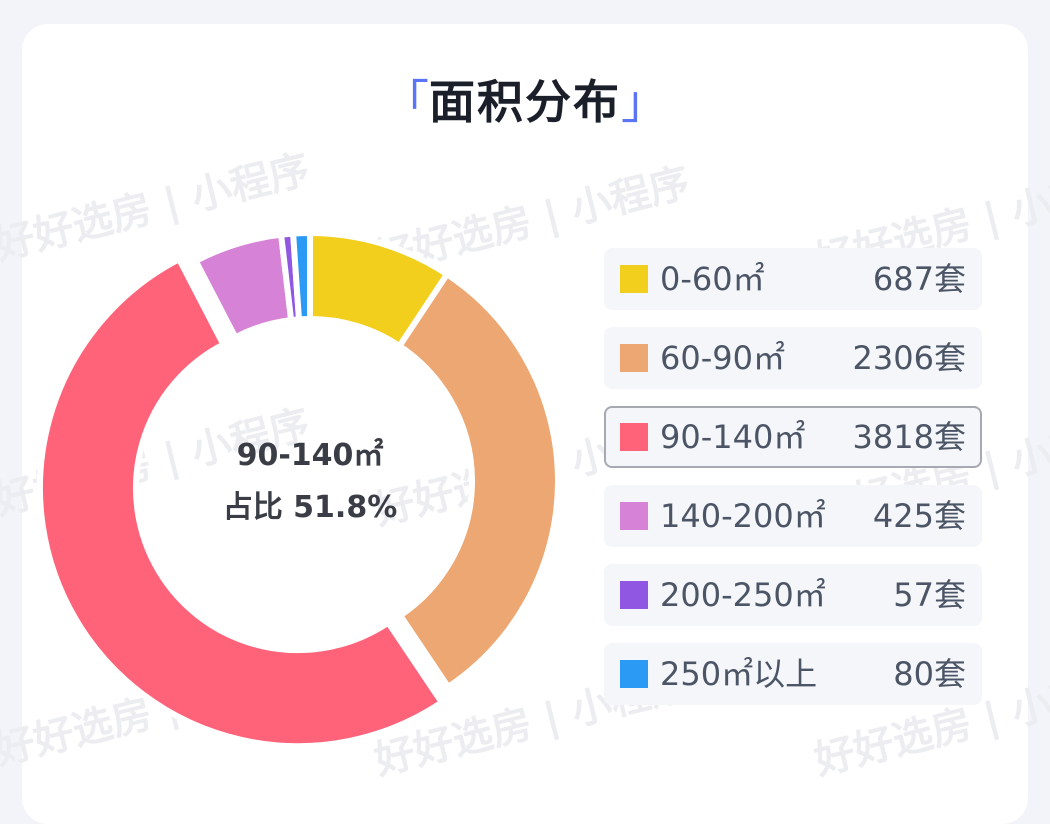  I want to click on legend-item-90-140: 90-140㎡ 3818套, so click(793, 437).